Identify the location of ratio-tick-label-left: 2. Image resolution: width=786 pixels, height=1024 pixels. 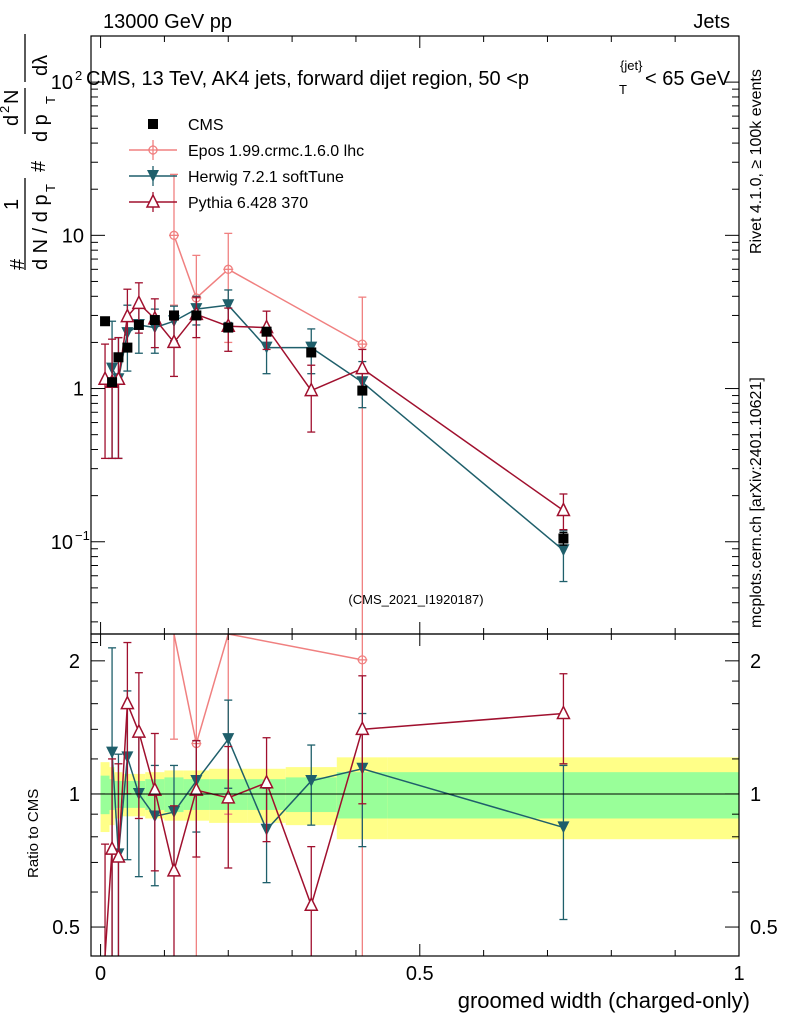
(74, 662).